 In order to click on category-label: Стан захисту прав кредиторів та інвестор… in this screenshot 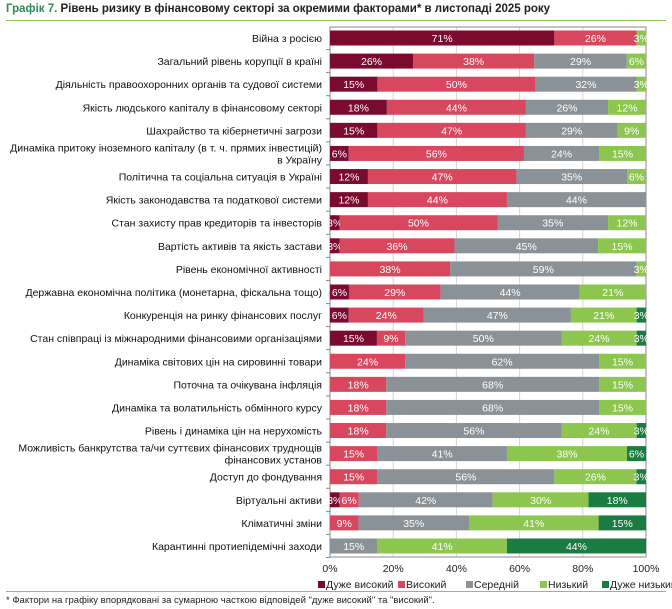, I will do `click(217, 224)`.